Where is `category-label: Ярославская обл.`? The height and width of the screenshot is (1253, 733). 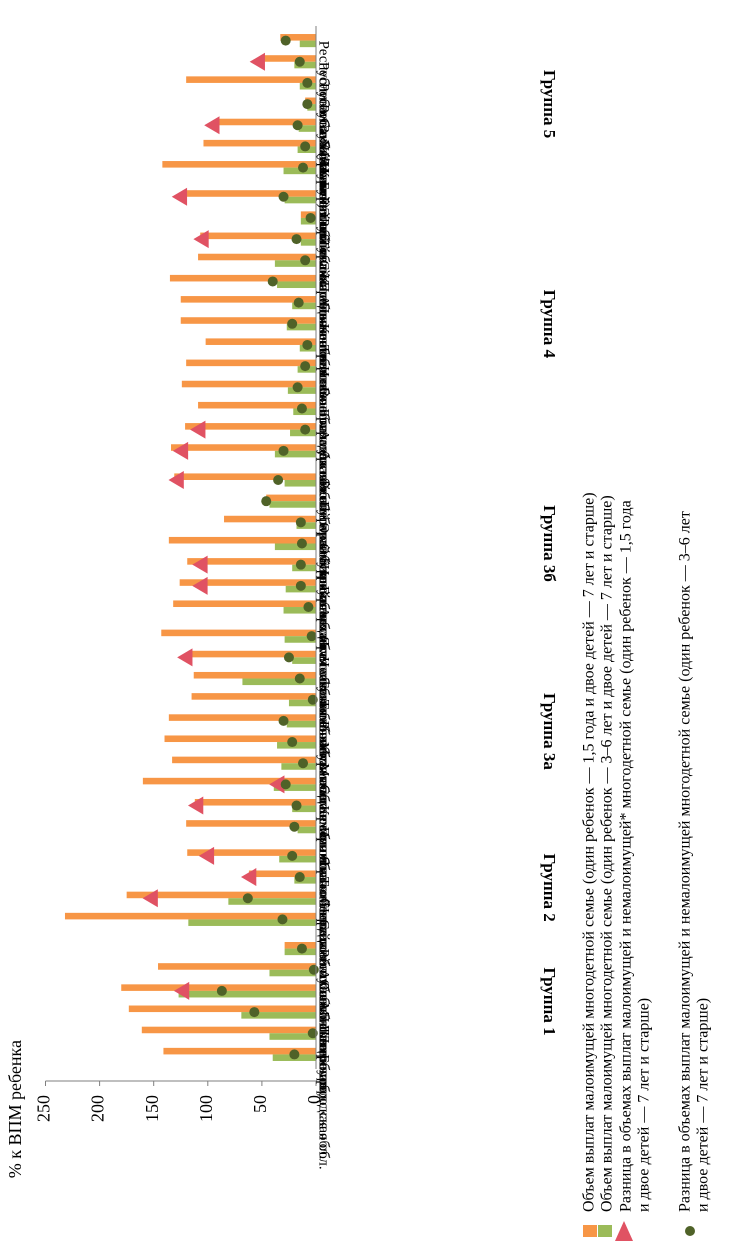
category-label: Ярославская обл. is located at coordinates (324, 691).